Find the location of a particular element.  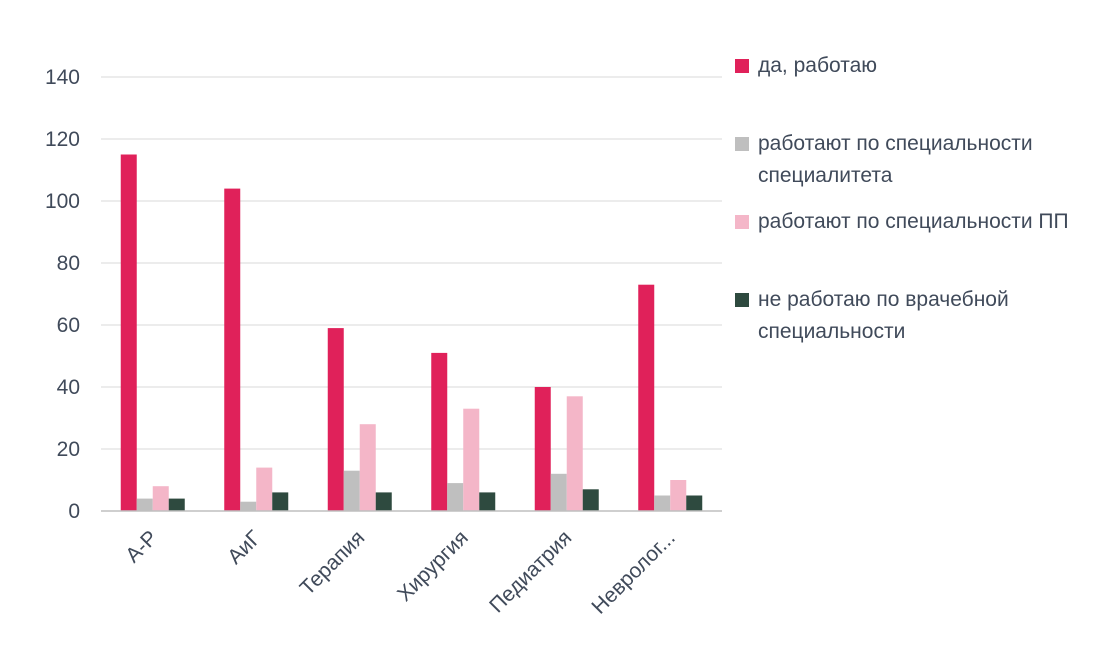

y-tick-label: 40 is located at coordinates (68, 387).